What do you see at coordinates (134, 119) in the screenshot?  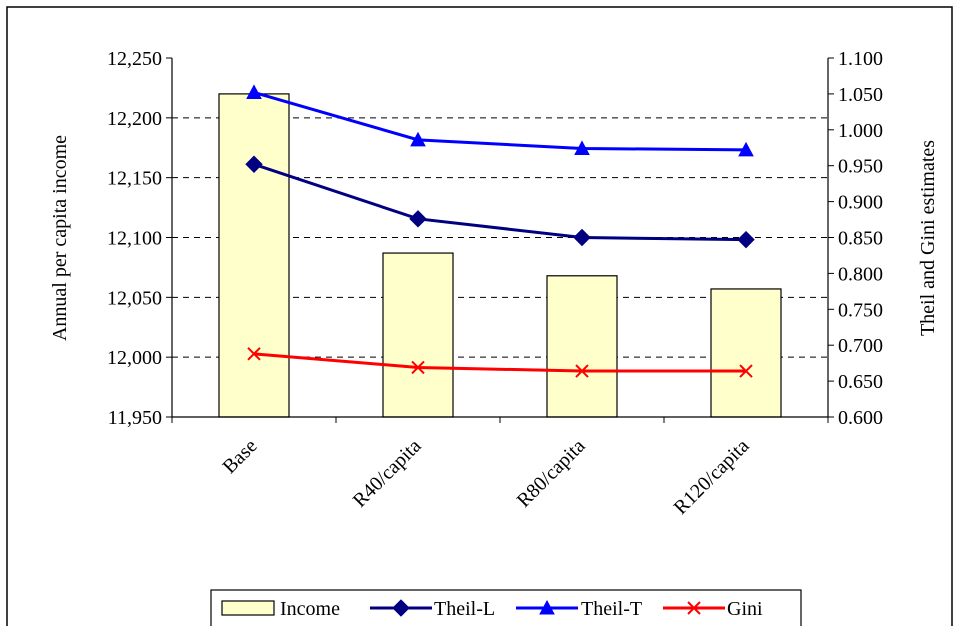 I see `y-tick-label: 12,200` at bounding box center [134, 119].